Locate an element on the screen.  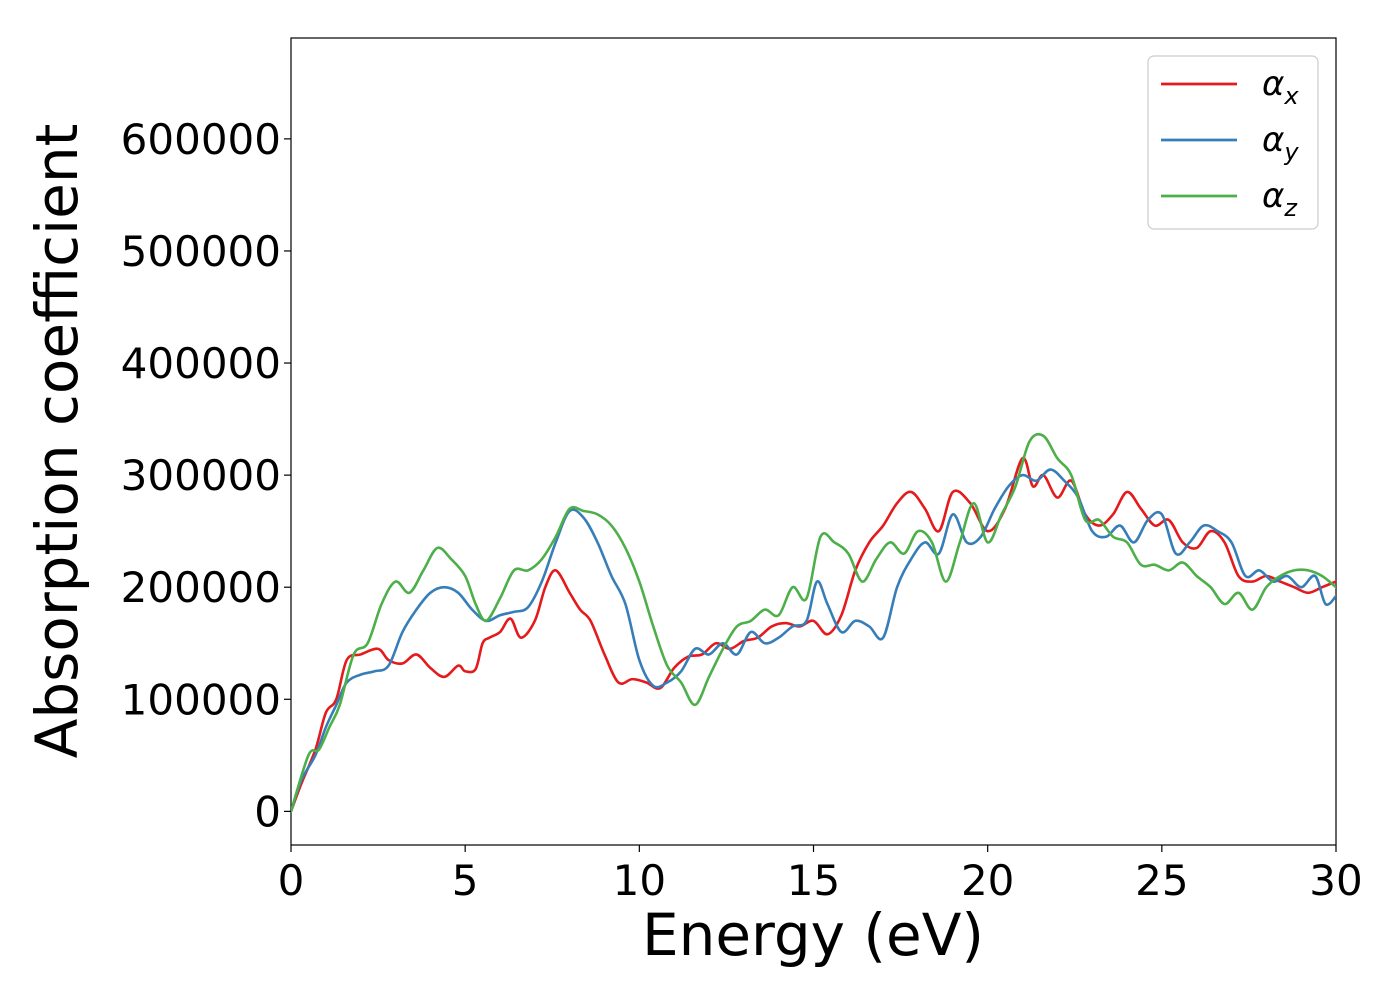
y-tick-label: 0 is located at coordinates (267, 811).